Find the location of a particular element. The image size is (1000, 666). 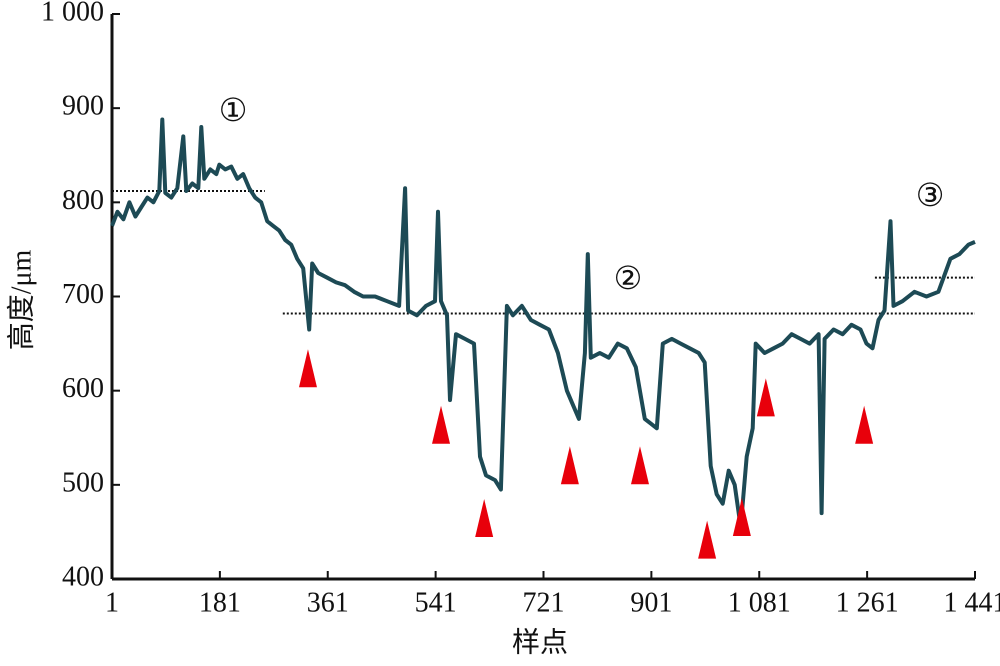

y-tick-label: 700 is located at coordinates (83, 294).